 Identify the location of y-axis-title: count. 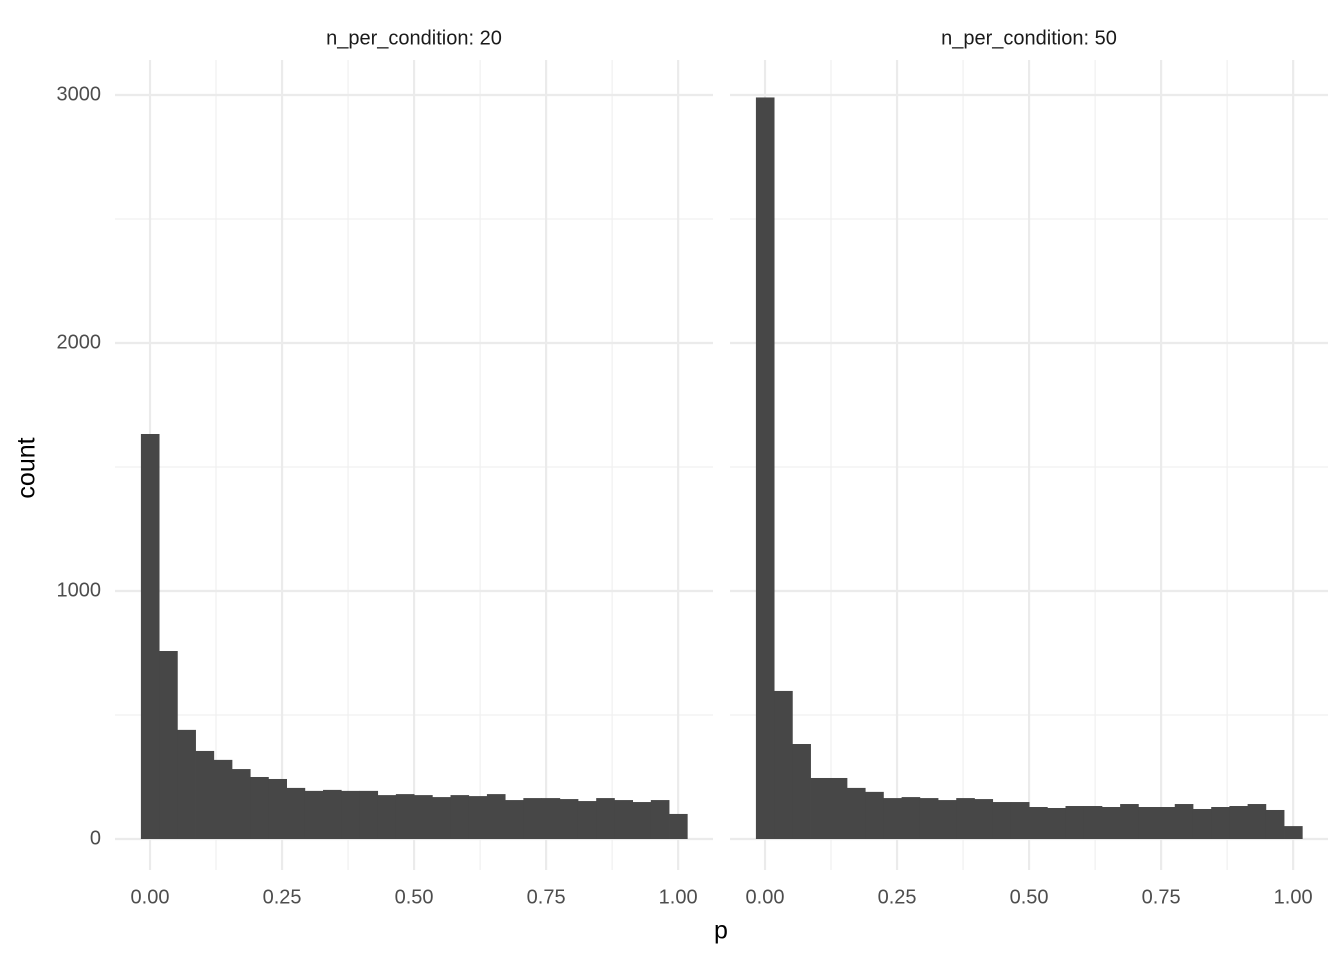
(27, 467).